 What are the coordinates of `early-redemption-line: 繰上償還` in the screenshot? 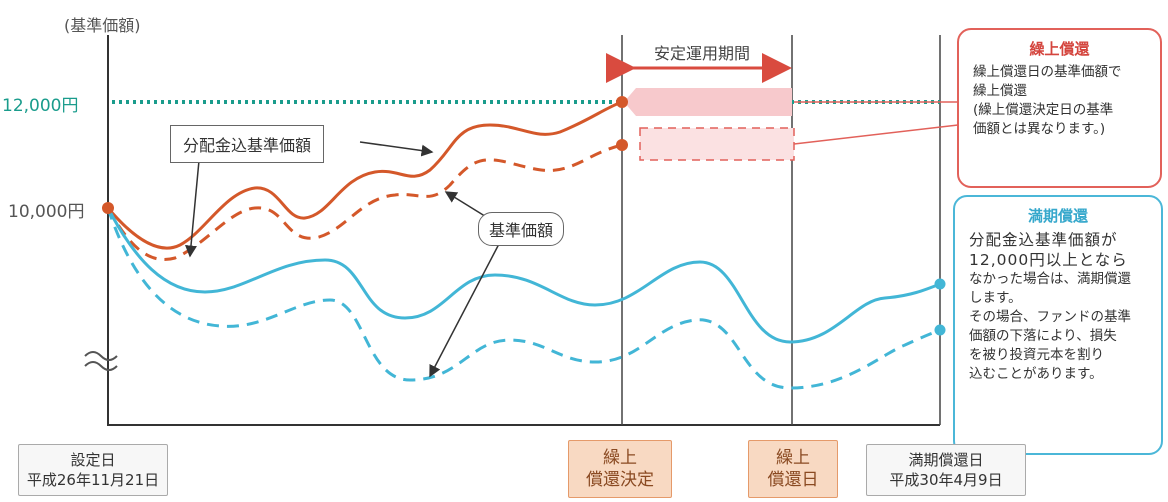 It's located at (1000, 91).